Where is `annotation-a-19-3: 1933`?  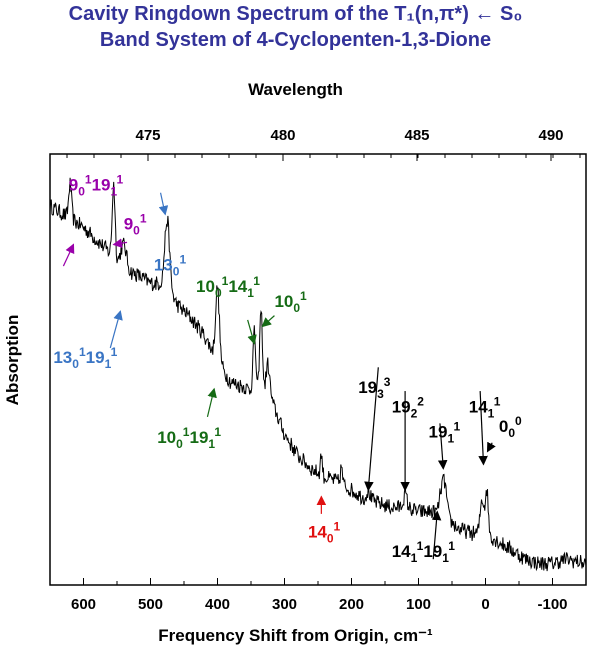 annotation-a-19-3: 1933 is located at coordinates (374, 388).